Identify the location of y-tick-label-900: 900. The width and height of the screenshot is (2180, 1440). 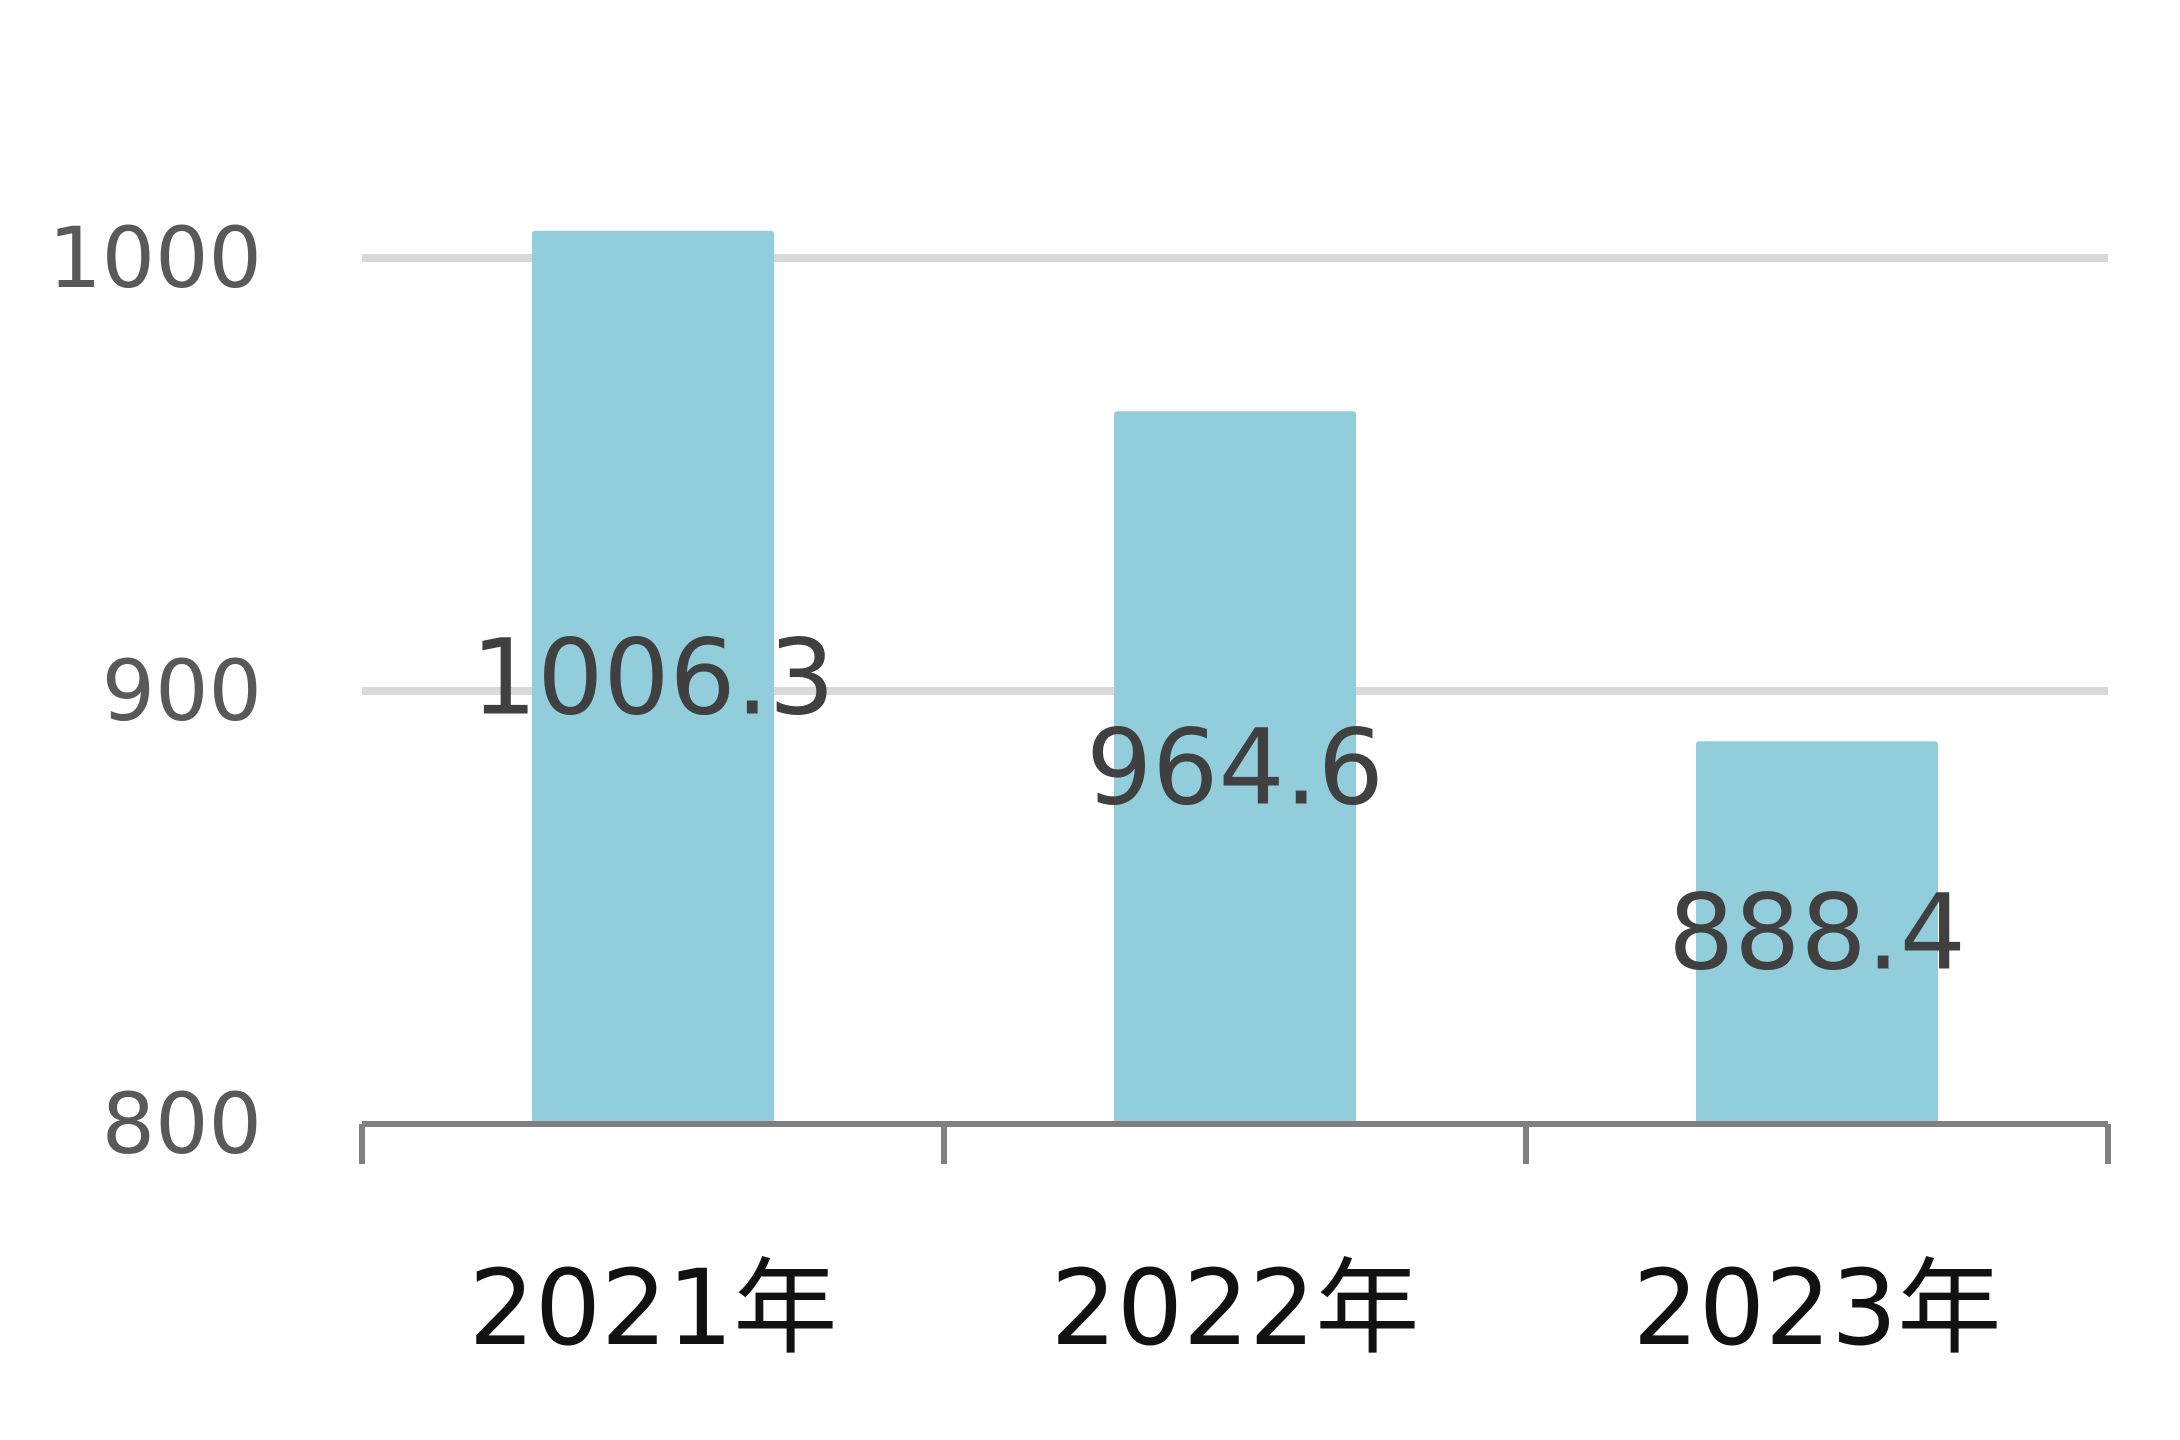
(182, 691).